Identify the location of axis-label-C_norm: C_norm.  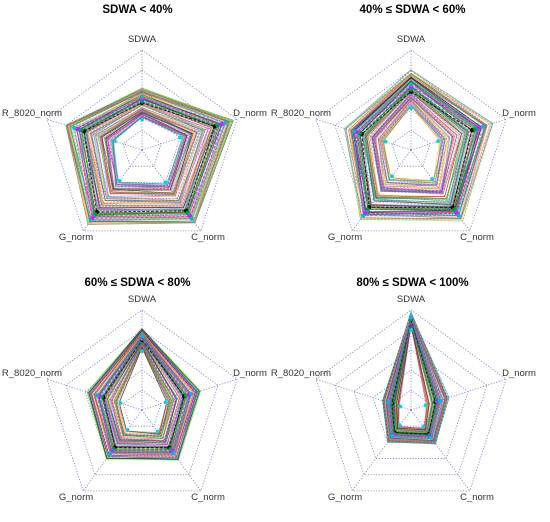
(477, 237).